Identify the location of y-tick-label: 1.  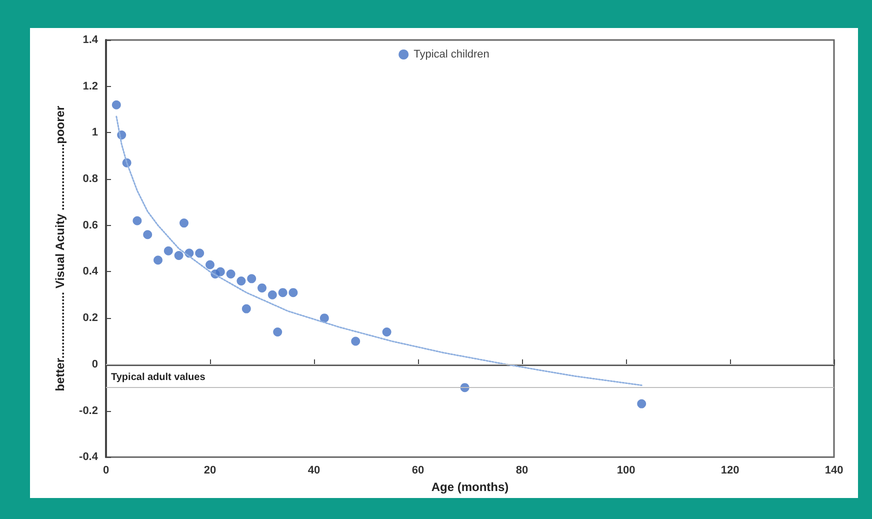
(95, 132).